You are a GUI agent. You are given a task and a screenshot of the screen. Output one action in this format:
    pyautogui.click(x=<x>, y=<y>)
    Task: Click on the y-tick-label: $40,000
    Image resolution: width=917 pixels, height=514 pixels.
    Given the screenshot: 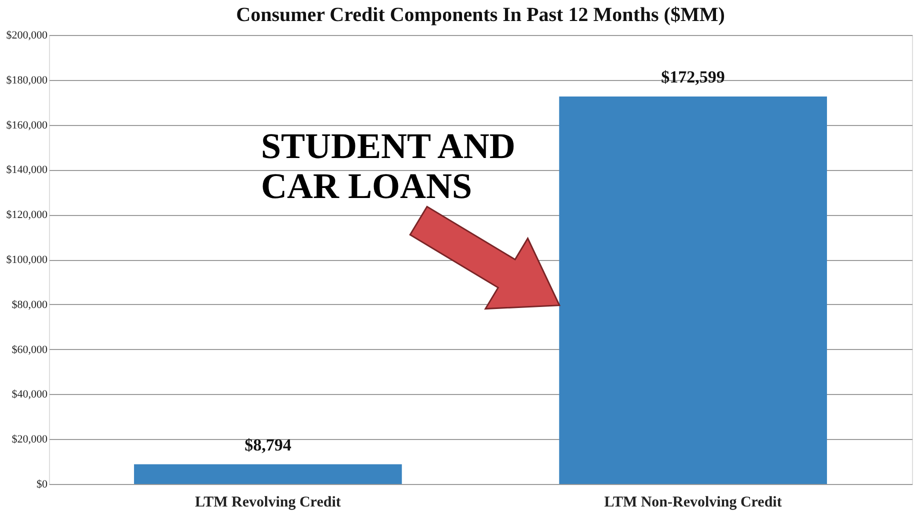 What is the action you would take?
    pyautogui.click(x=30, y=394)
    